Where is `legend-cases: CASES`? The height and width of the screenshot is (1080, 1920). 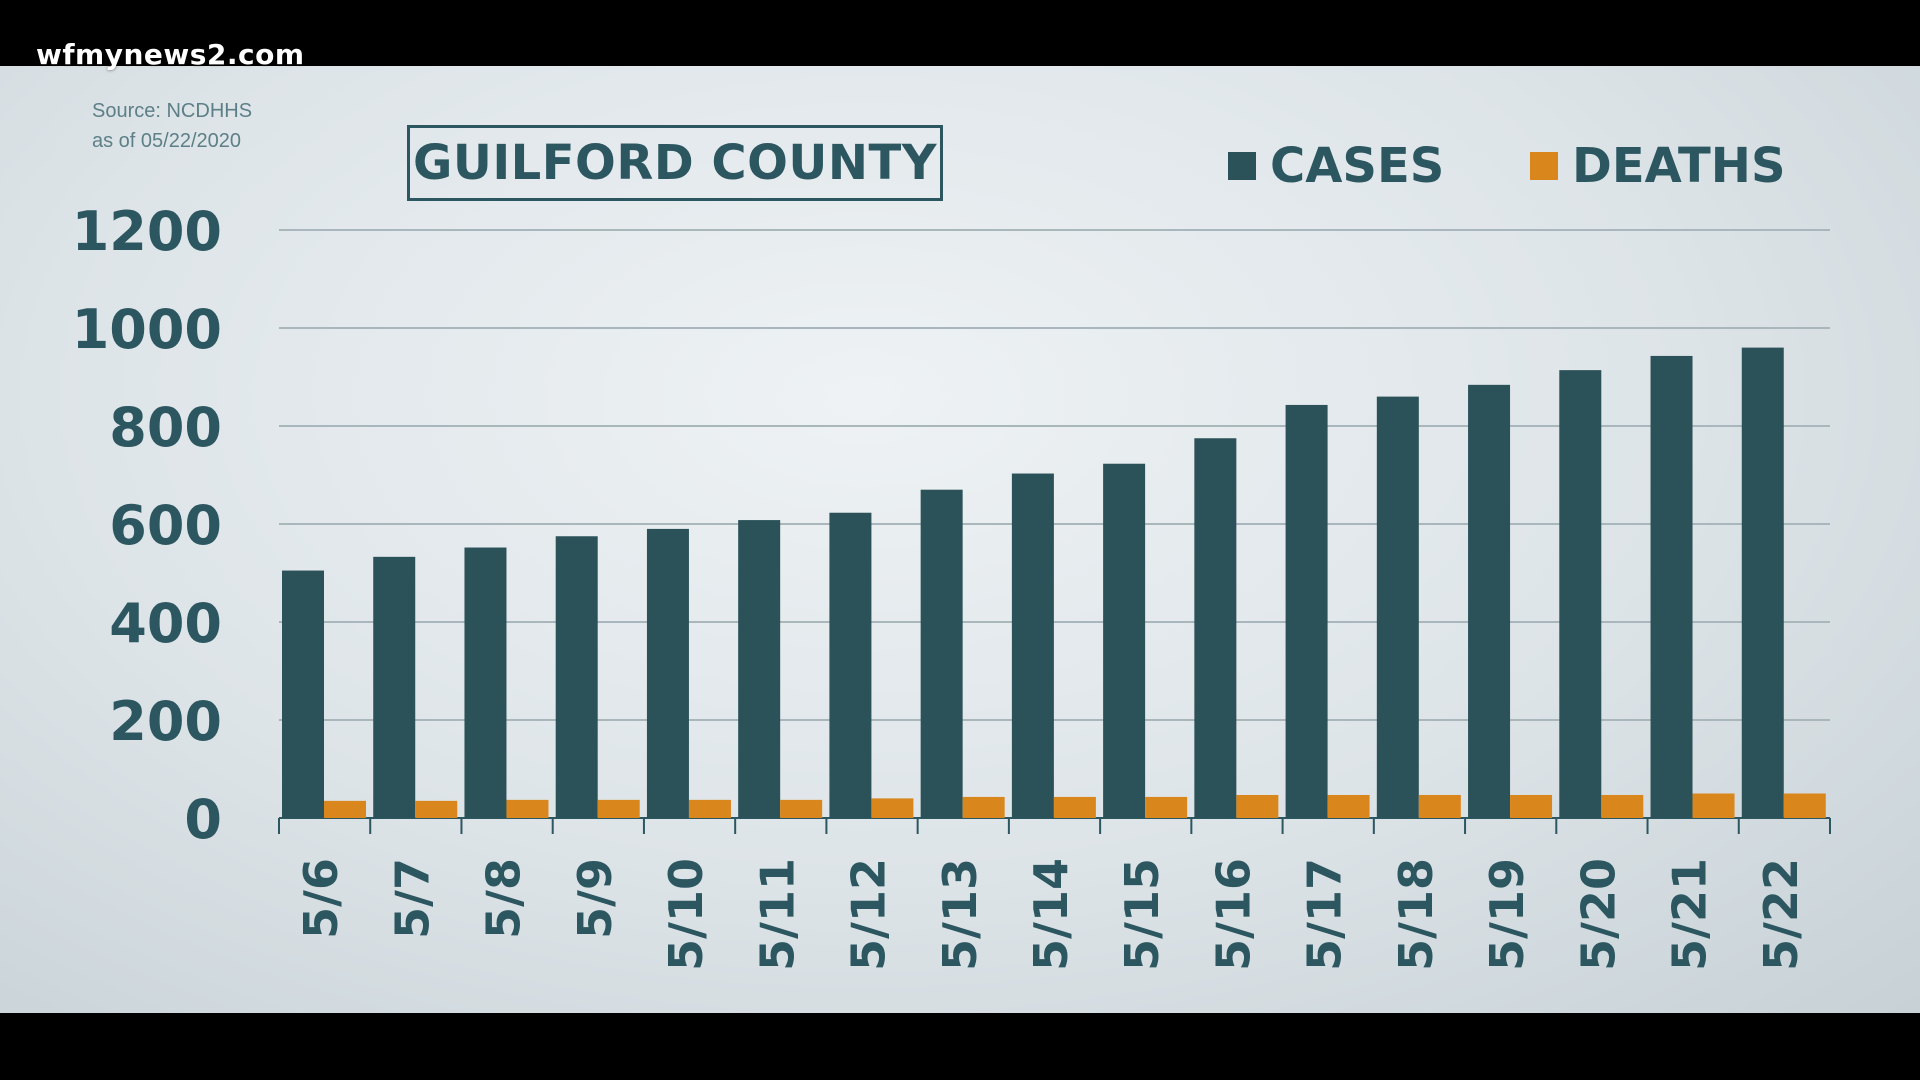 legend-cases: CASES is located at coordinates (1336, 166).